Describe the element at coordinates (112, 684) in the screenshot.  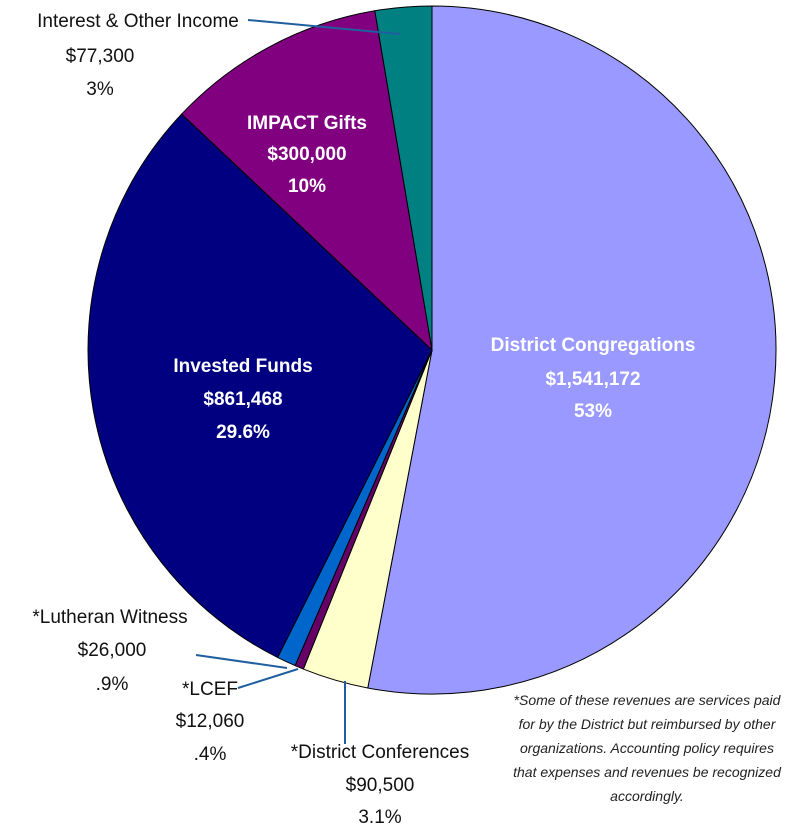
I see `slice-percent-label: .9%` at that location.